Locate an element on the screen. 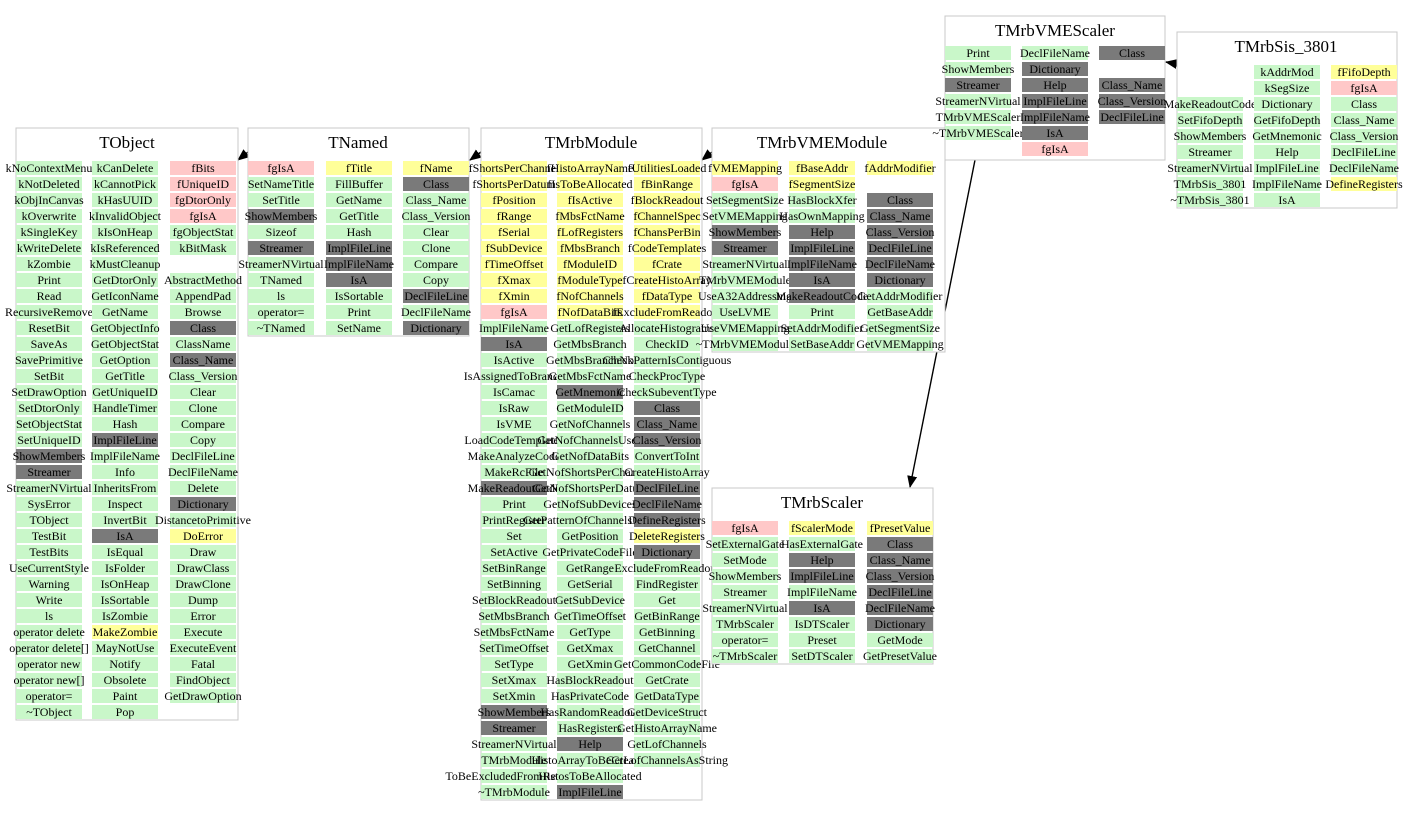 Image resolution: width=1413 pixels, height=816 pixels. member-fshortsperdatum: fShortsPerDatum is located at coordinates (514, 184).